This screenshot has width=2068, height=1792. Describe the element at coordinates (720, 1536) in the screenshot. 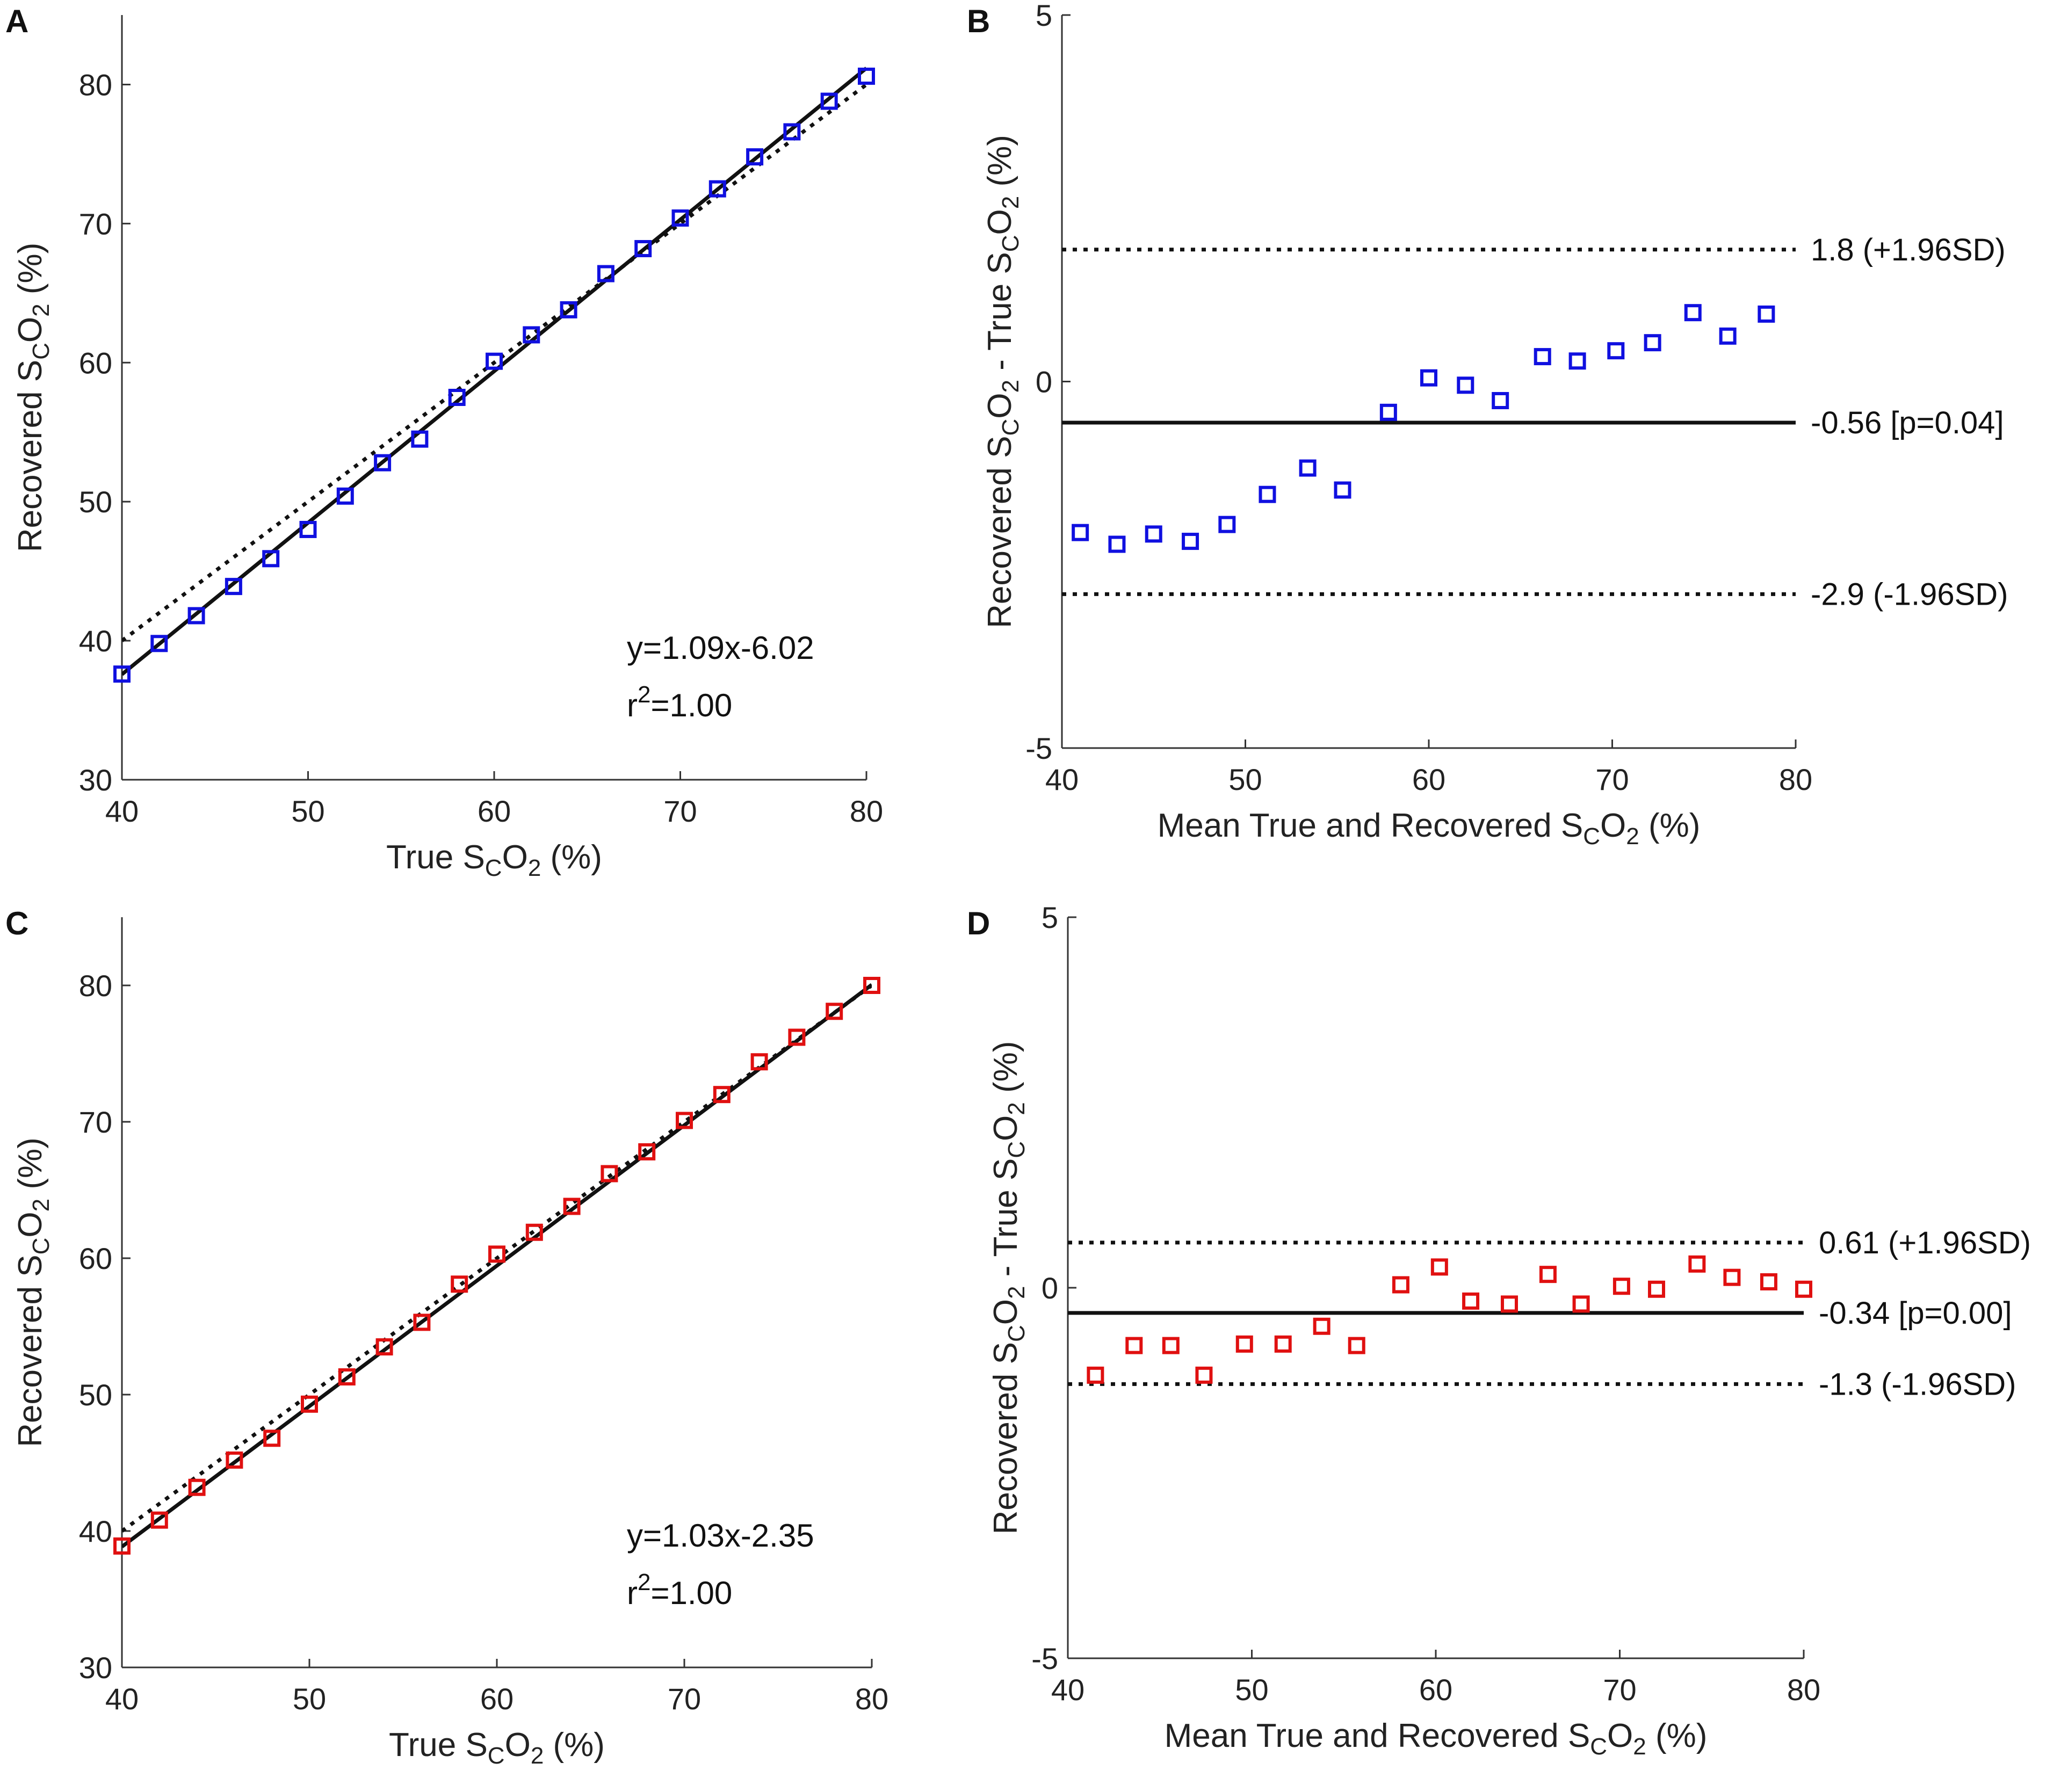

I see `fit-equation: y=1.03x-2.35` at that location.